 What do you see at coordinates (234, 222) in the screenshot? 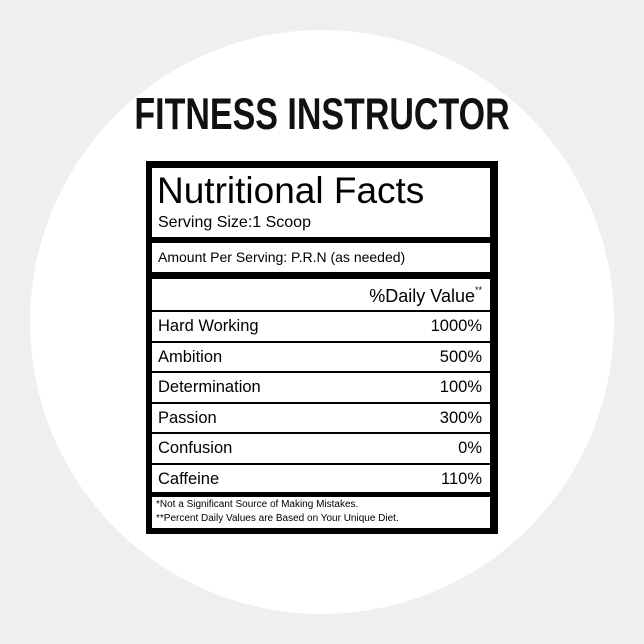
I see `serving-size: Serving Size:1 Scoop` at bounding box center [234, 222].